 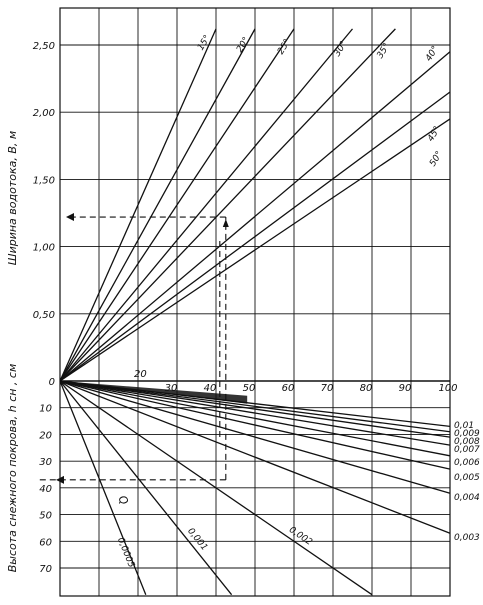 What do you see at coordinates (436, 159) in the screenshot?
I see `fan-line-label: 50°` at bounding box center [436, 159].